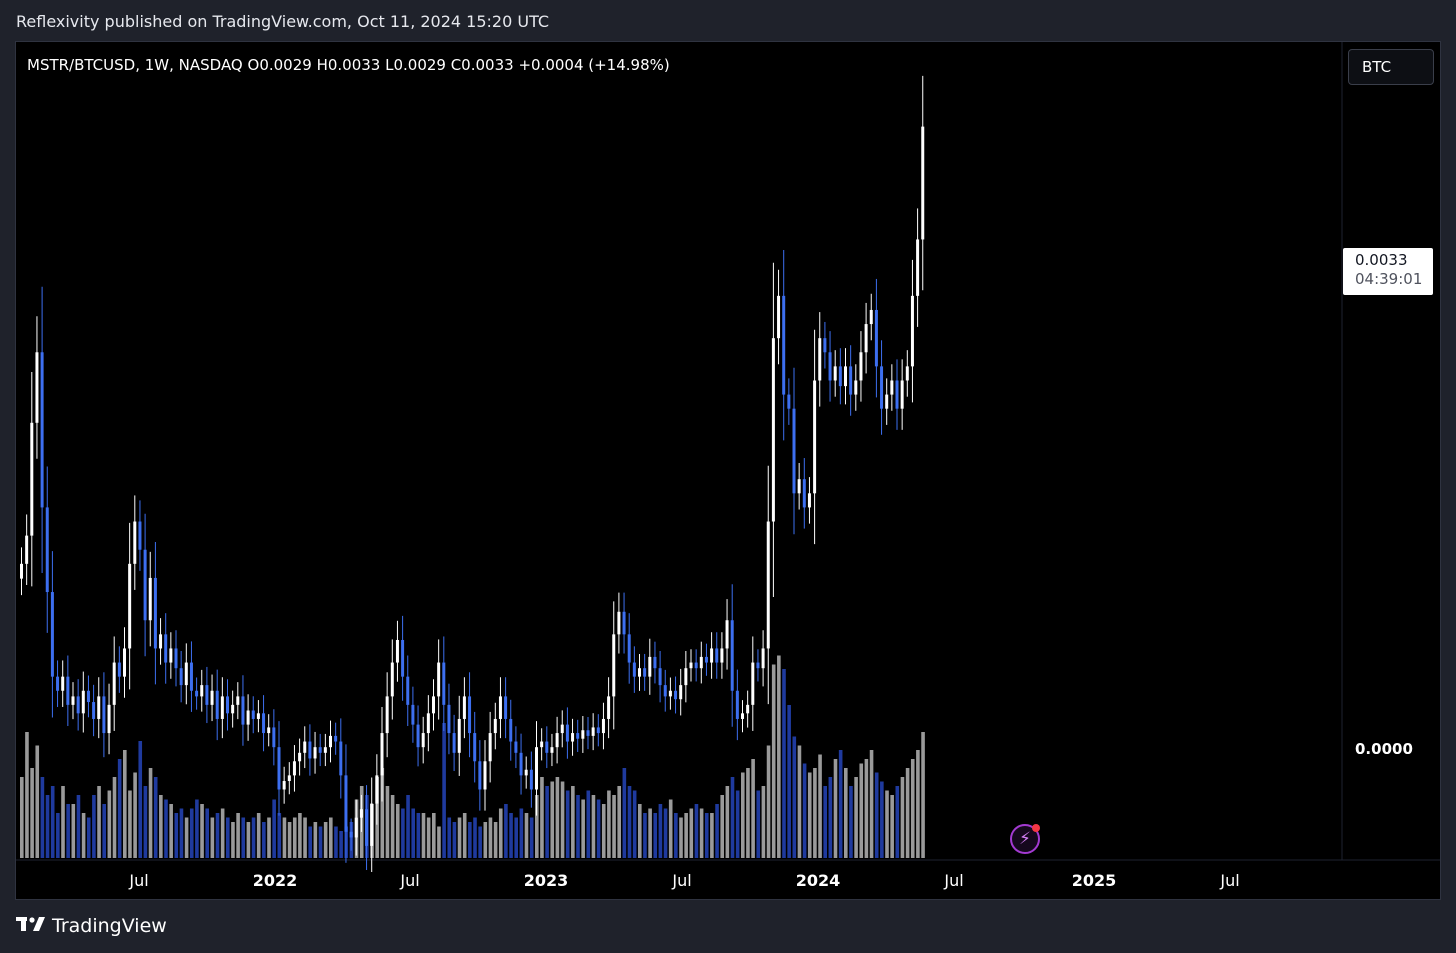  I want to click on currency-unit-button: BTC, so click(1391, 67).